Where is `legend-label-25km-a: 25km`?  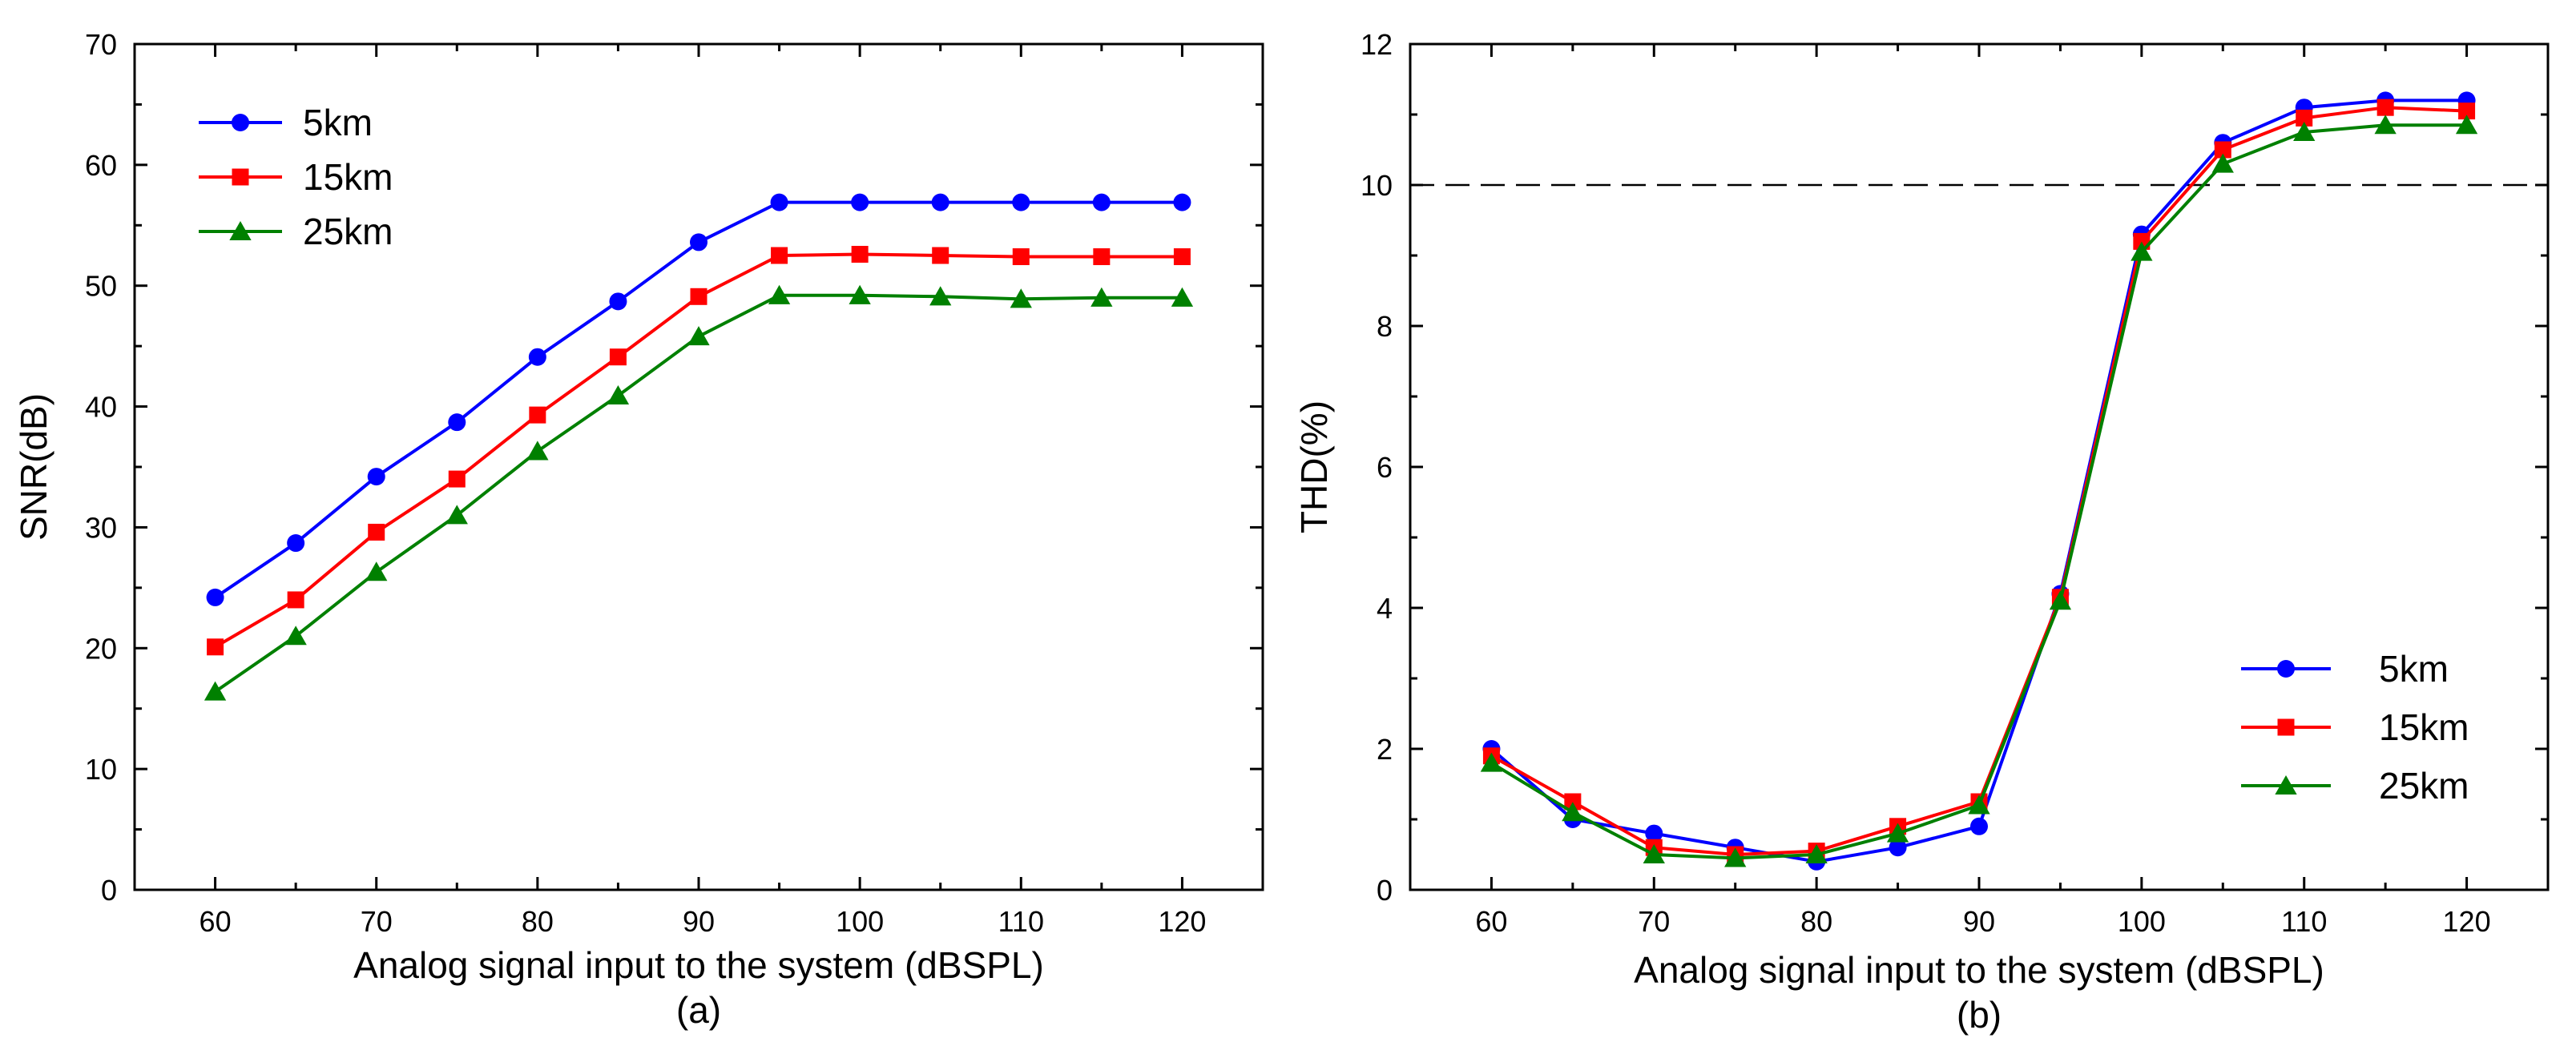 legend-label-25km-a: 25km is located at coordinates (348, 232).